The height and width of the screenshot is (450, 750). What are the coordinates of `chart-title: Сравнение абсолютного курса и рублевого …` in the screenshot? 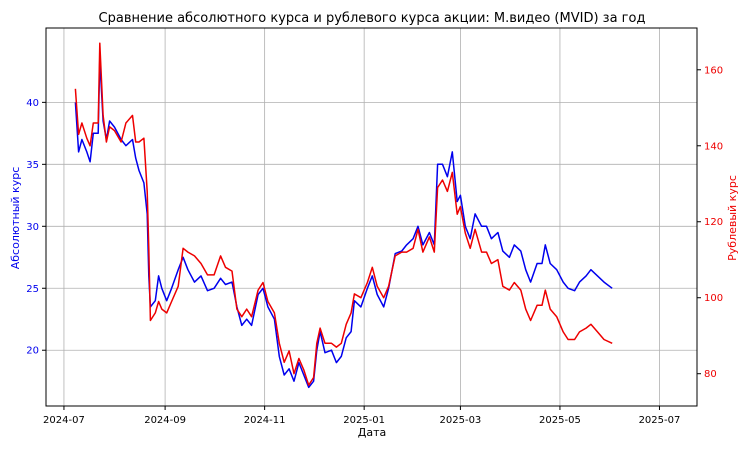 It's located at (372, 18).